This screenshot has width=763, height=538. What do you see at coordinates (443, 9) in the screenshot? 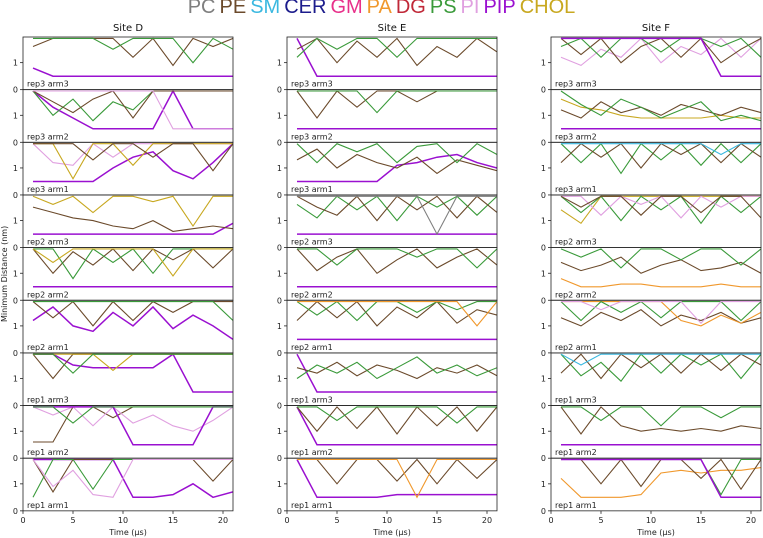
I see `legend-entry-ps: PS` at bounding box center [443, 9].